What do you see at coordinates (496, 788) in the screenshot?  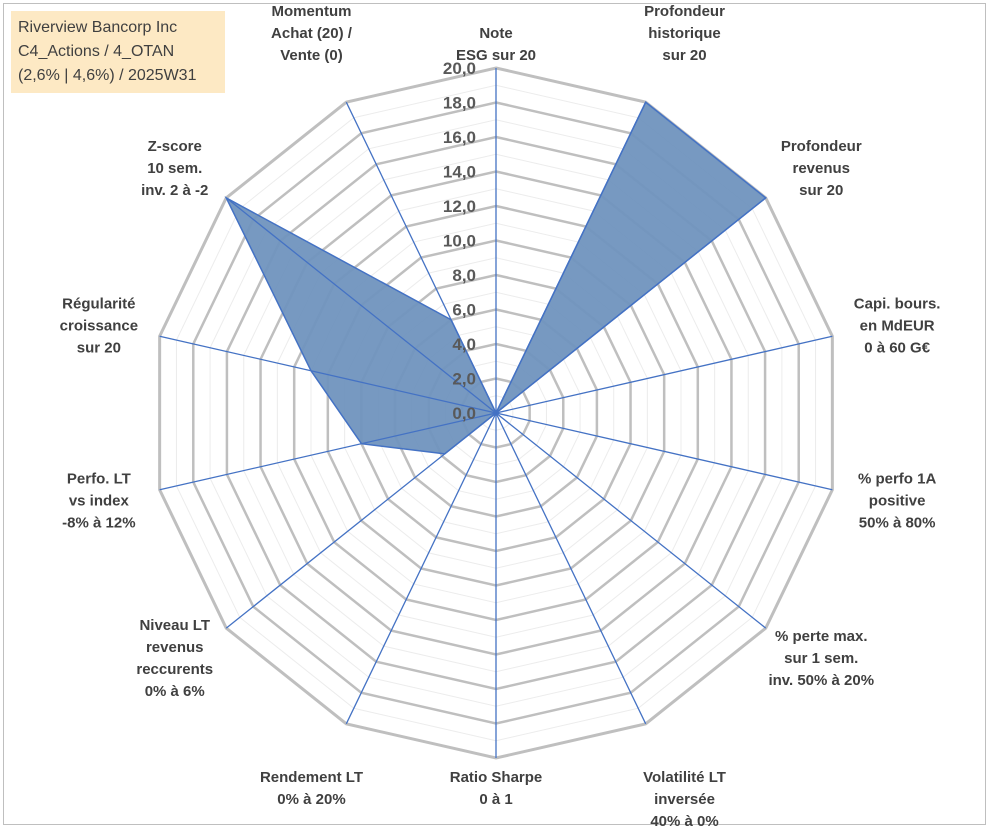 I see `axis-label: Ratio Sharpe 0 à 1` at bounding box center [496, 788].